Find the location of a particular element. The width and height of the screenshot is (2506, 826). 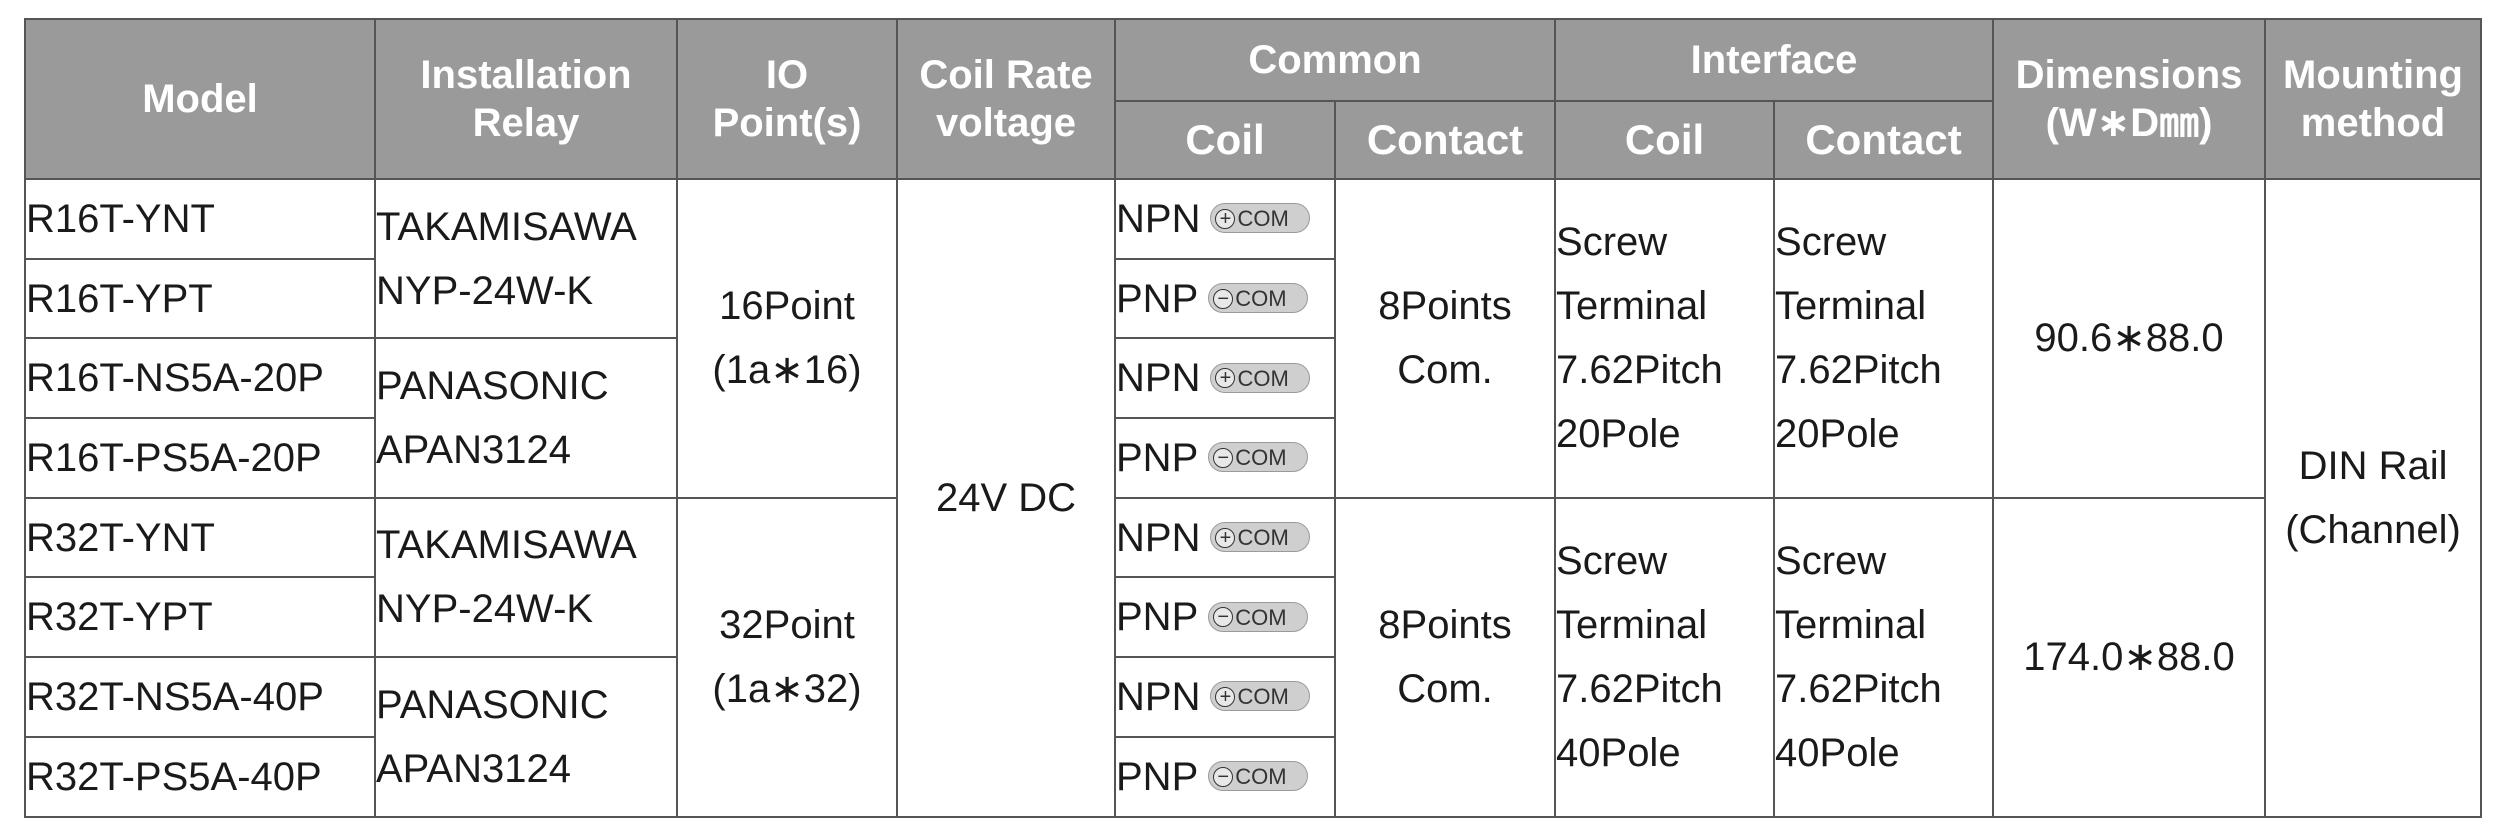

relay-cell: PANASONIC APAN3124 is located at coordinates (526, 418).